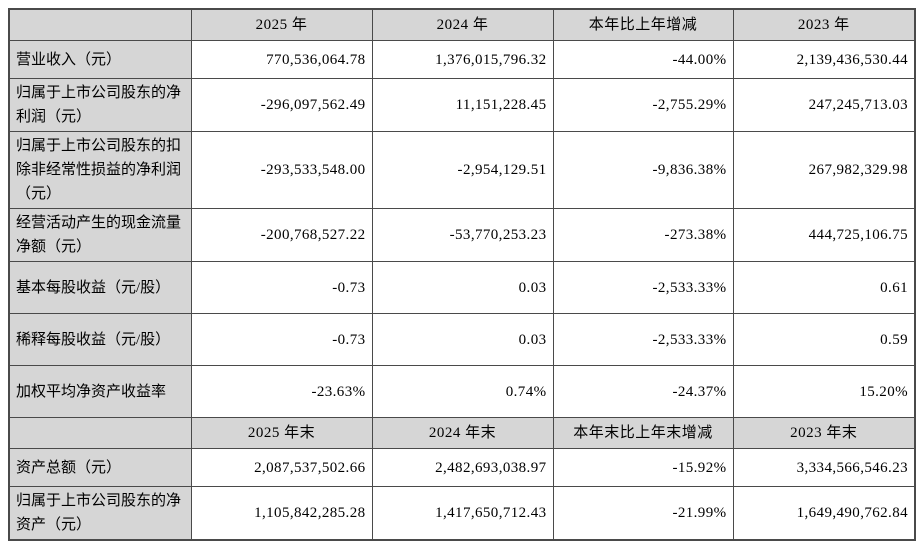 The height and width of the screenshot is (541, 922). Describe the element at coordinates (824, 105) in the screenshot. I see `value-2023: 247,245,713.03` at that location.